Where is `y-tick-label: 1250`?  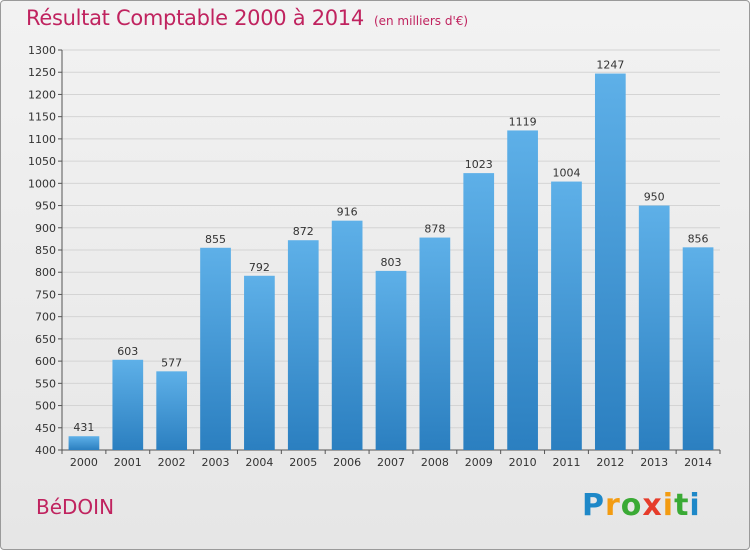
y-tick-label: 1250 is located at coordinates (42, 72).